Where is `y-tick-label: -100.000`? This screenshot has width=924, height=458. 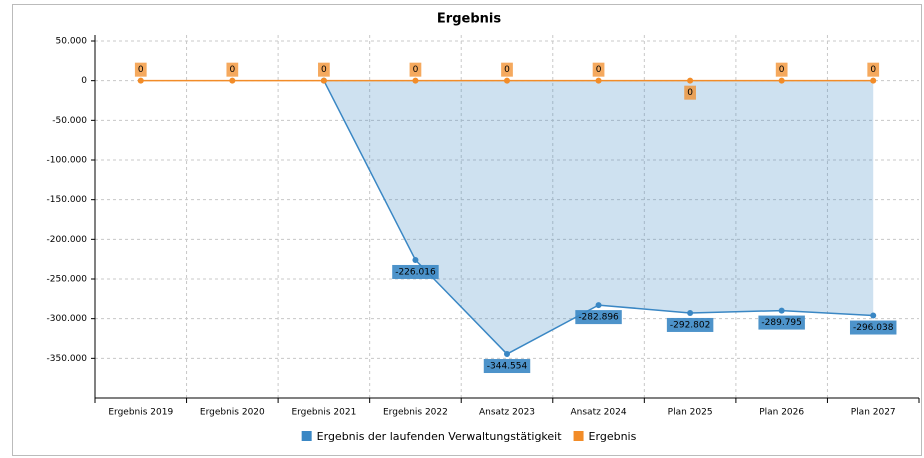
y-tick-label: -100.000 is located at coordinates (67, 161).